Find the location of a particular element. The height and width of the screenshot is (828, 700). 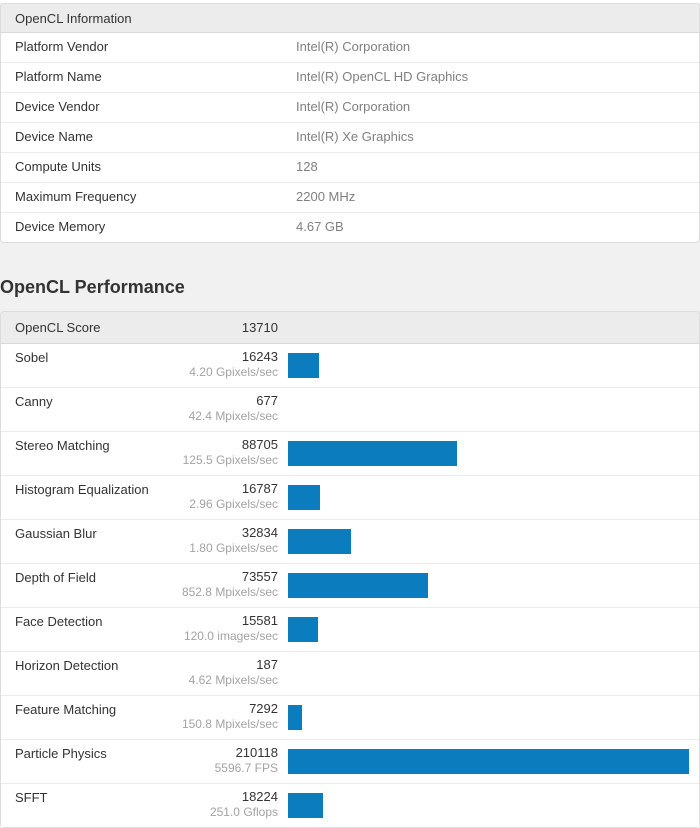

benchmark-row: Face Detection 15581 120.0 images/sec is located at coordinates (350, 630).